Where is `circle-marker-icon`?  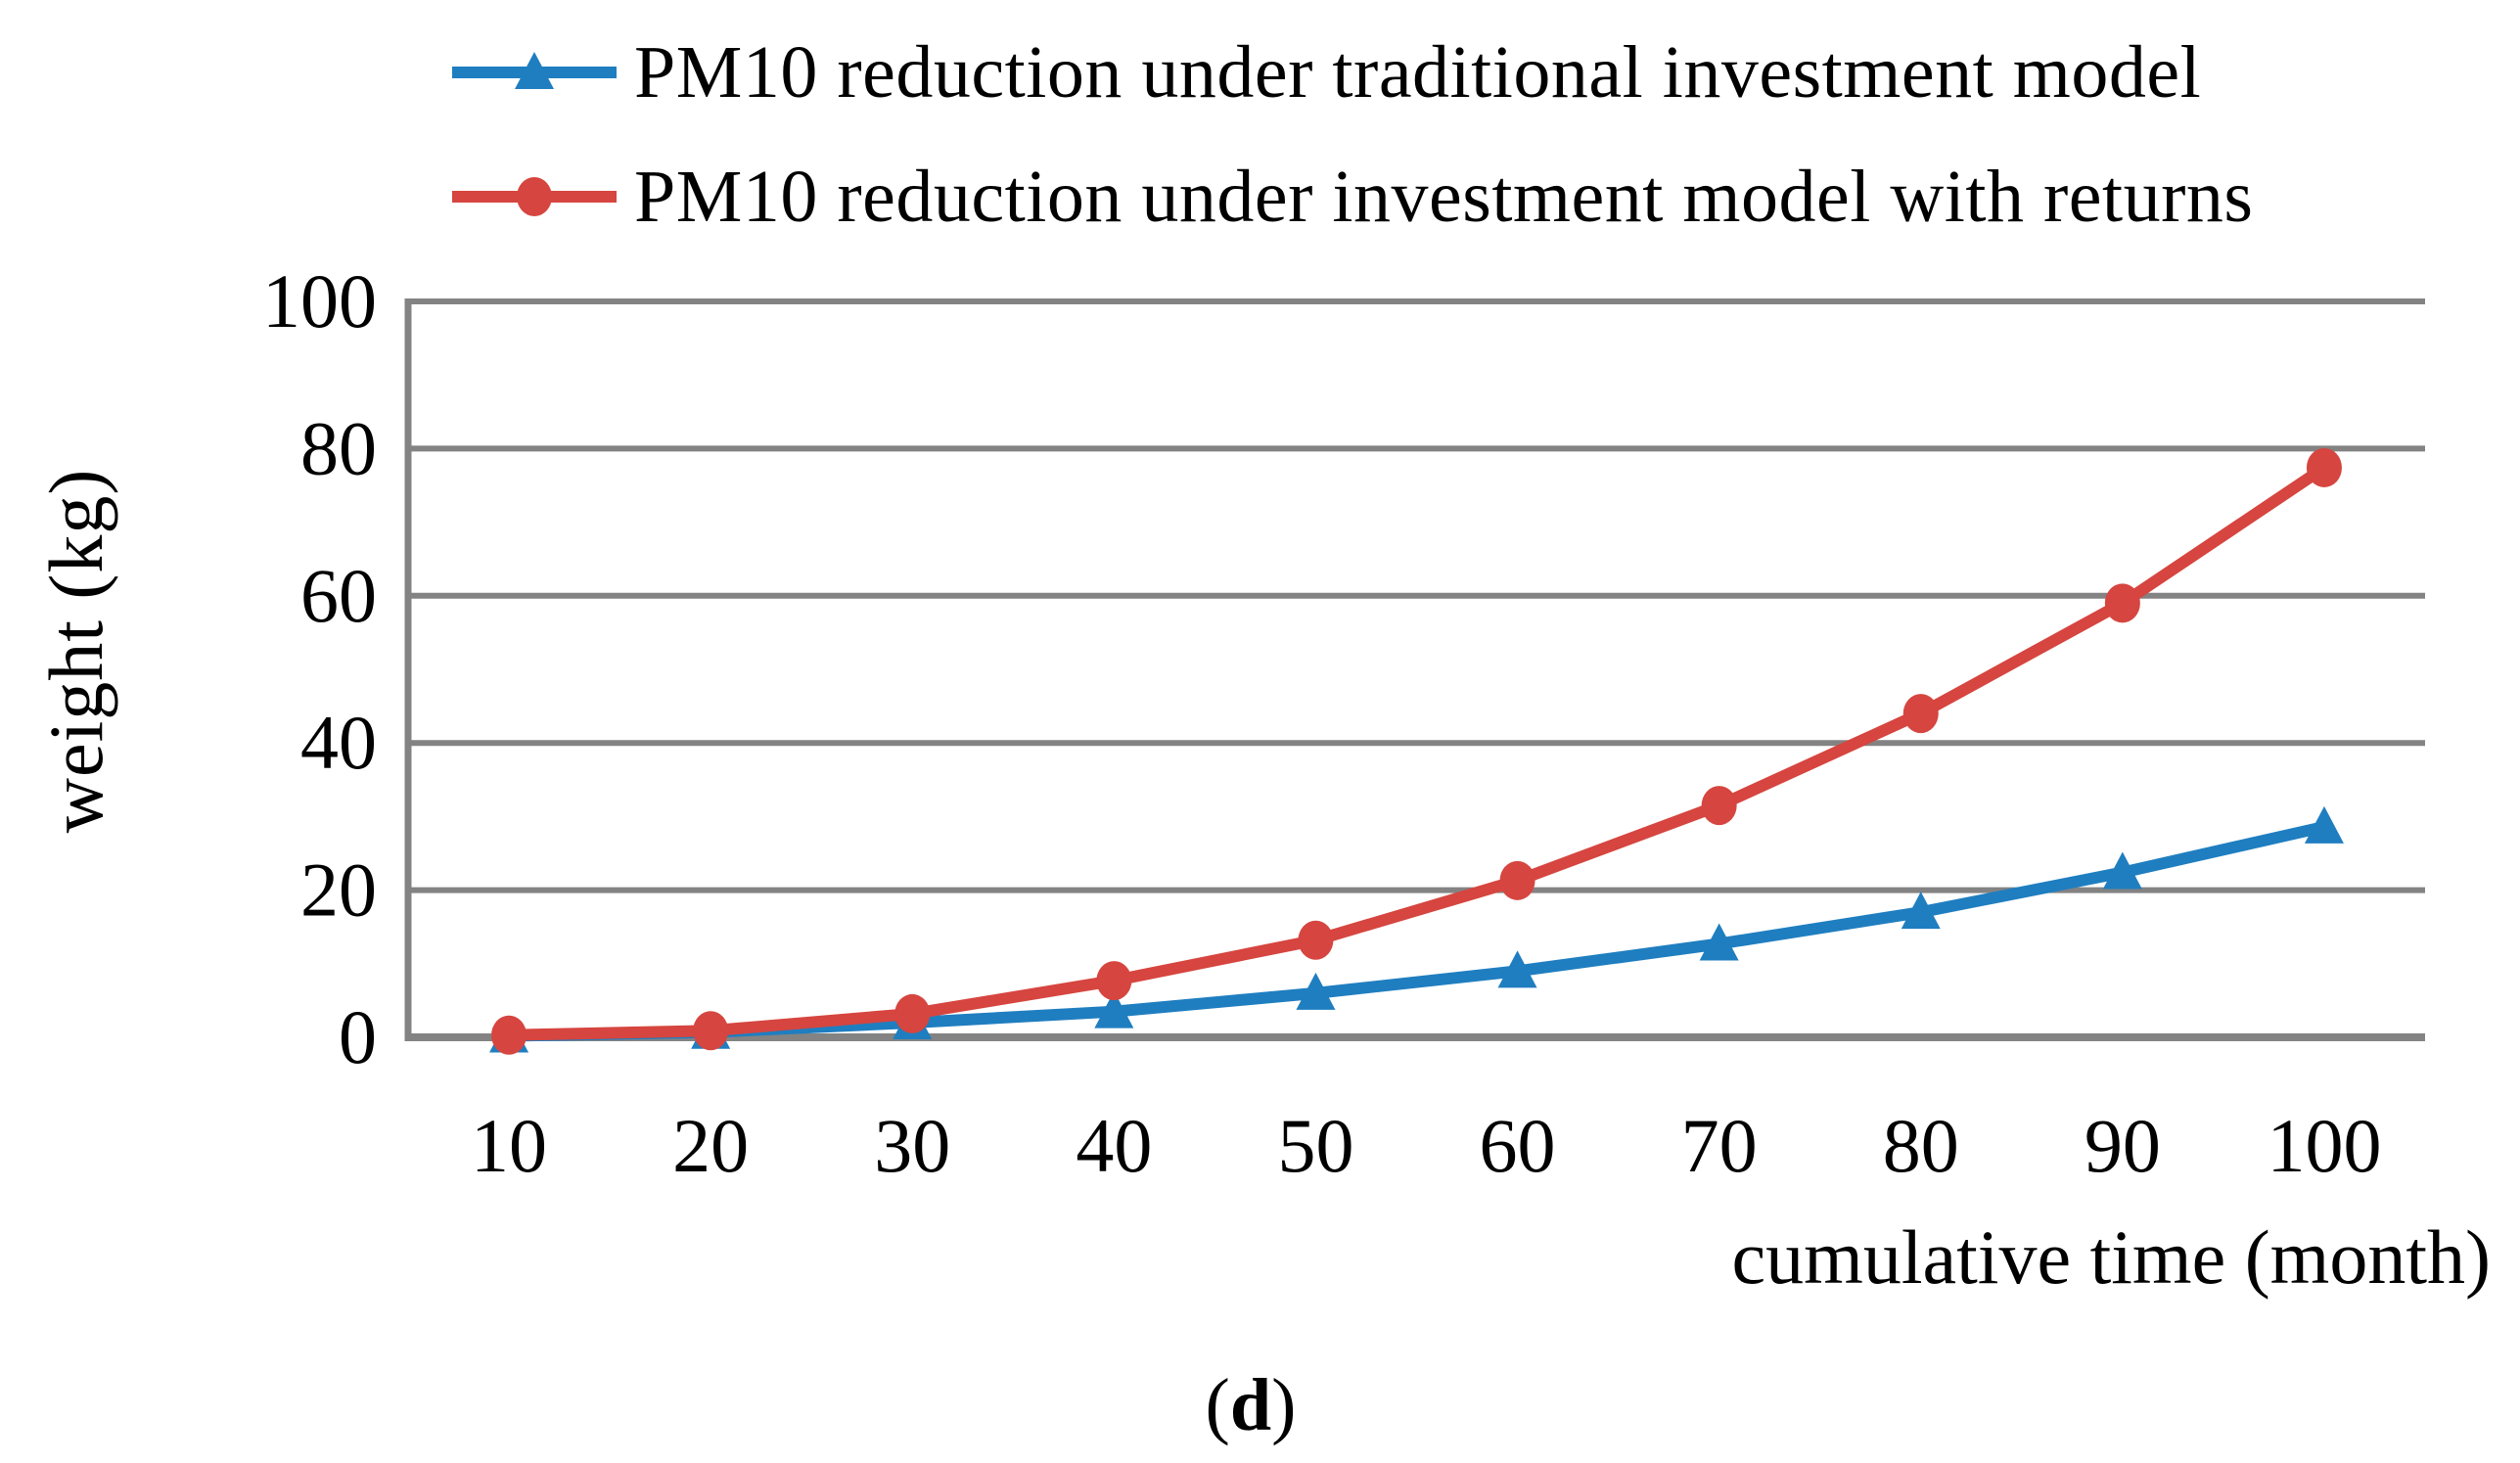
circle-marker-icon is located at coordinates (534, 196).